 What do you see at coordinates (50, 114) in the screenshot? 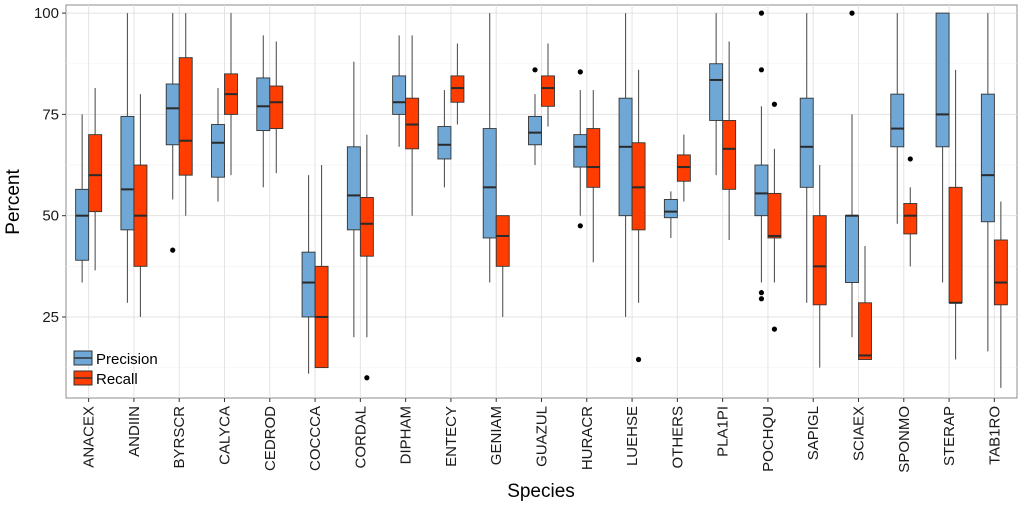
I see `y-tick-label: 75` at bounding box center [50, 114].